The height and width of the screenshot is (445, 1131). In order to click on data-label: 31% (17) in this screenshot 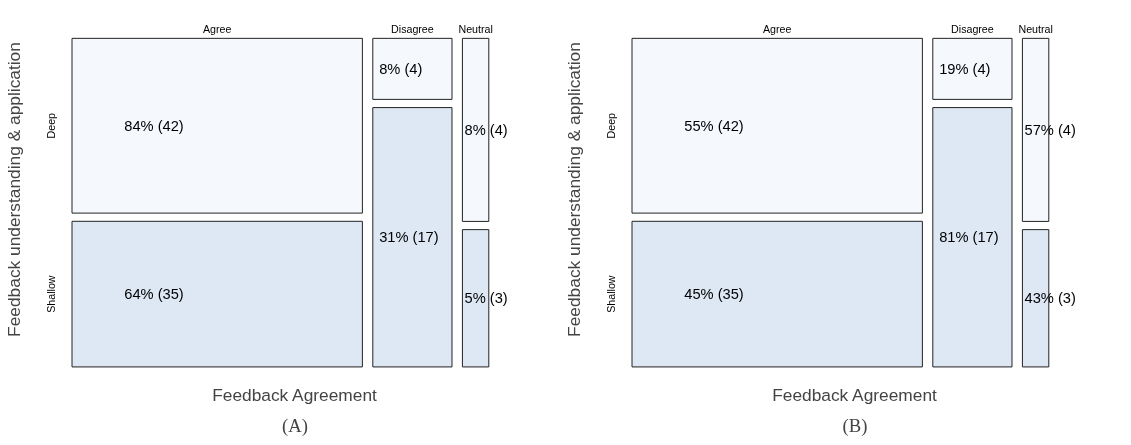, I will do `click(409, 237)`.